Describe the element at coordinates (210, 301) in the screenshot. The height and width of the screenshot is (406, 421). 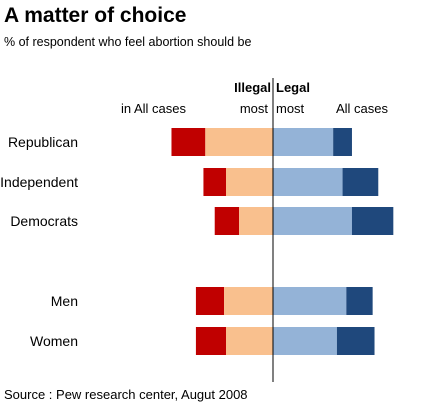
I see `bar-men-illegal-all` at that location.